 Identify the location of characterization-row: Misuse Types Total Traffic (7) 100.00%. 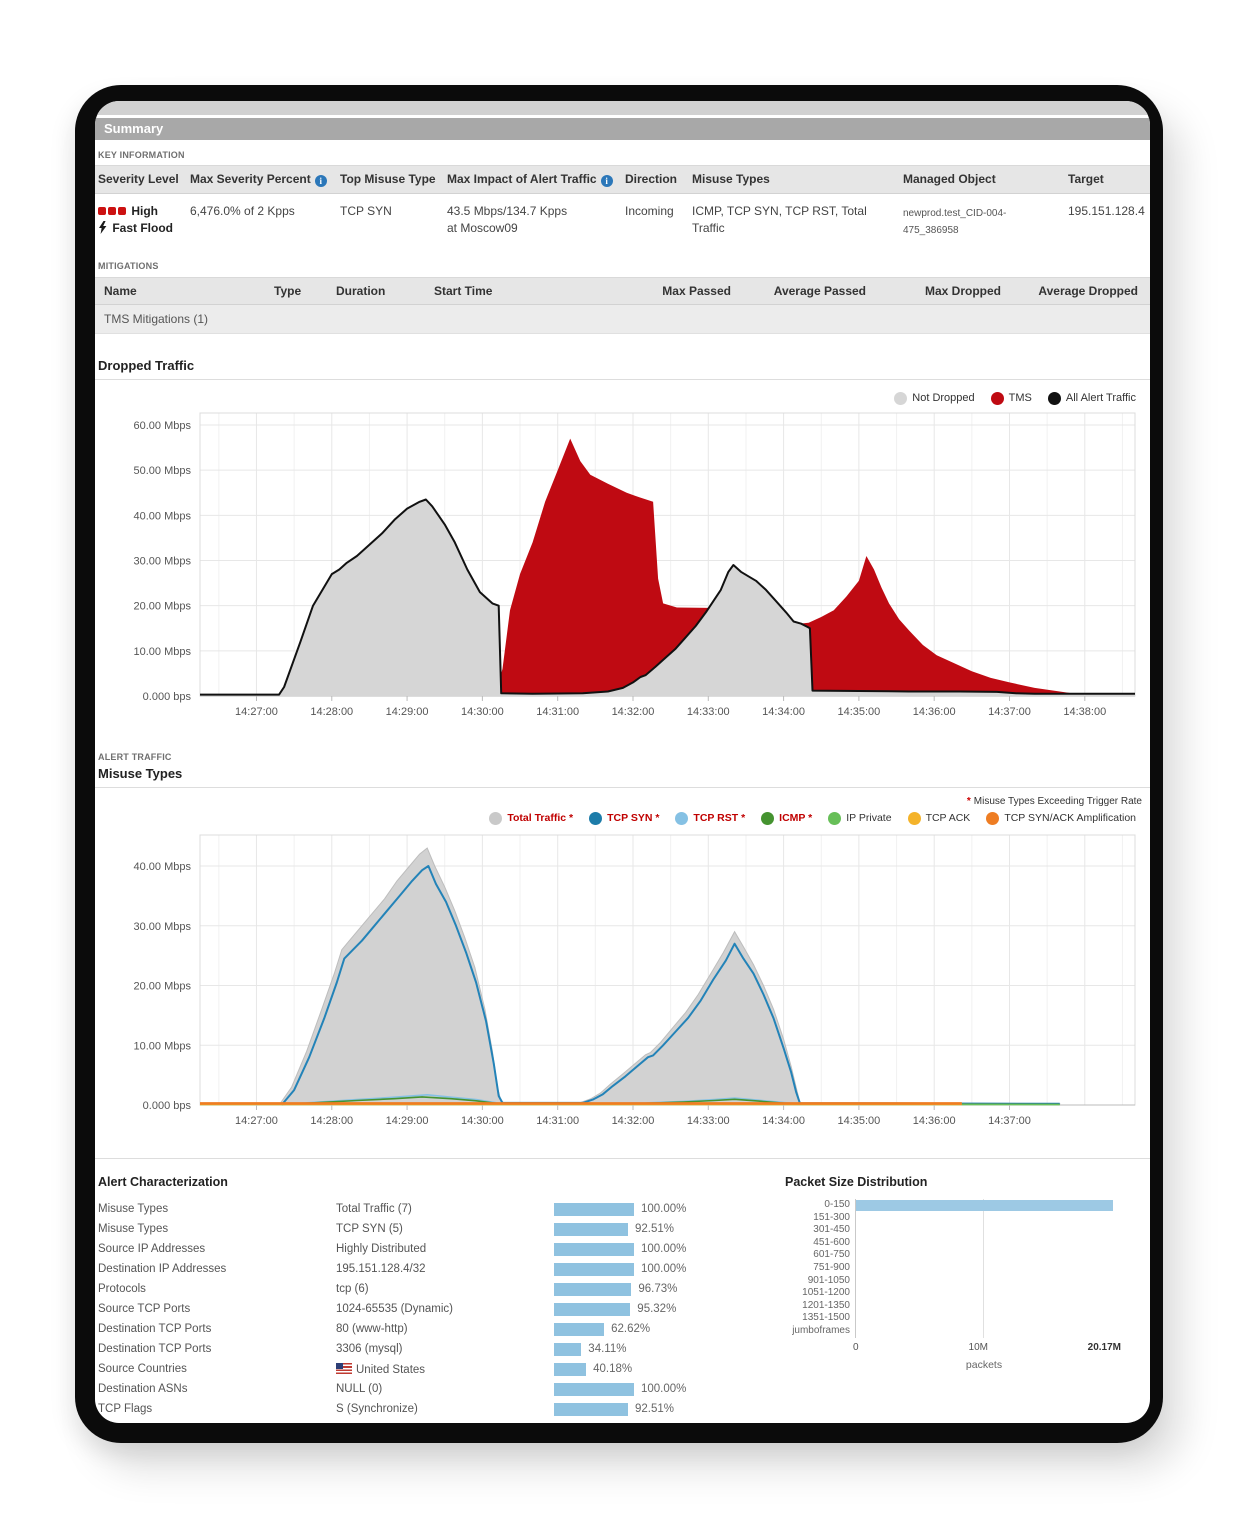
(401, 1209).